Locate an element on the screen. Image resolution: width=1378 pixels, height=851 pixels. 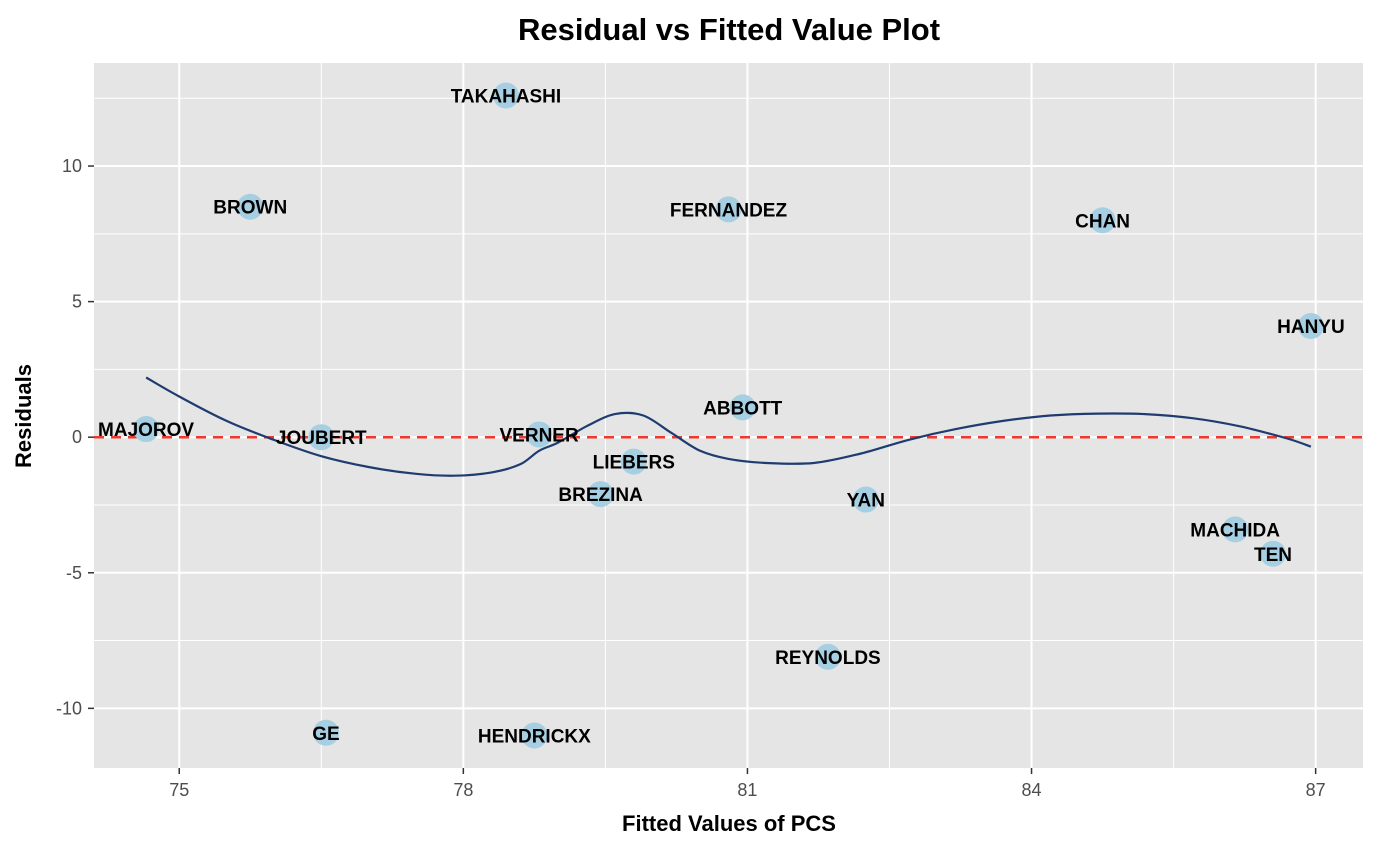
data-point-label: BREZINA is located at coordinates (600, 495).